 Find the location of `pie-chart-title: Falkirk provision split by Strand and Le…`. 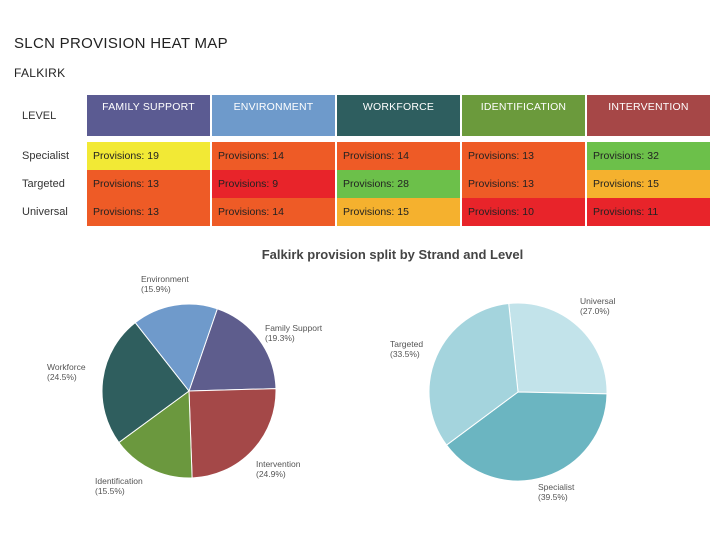

pie-chart-title: Falkirk provision split by Strand and Le… is located at coordinates (392, 254).